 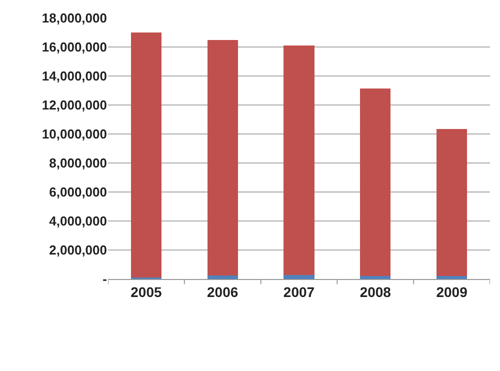 I want to click on x-tick-label: 2005, so click(x=146, y=292).